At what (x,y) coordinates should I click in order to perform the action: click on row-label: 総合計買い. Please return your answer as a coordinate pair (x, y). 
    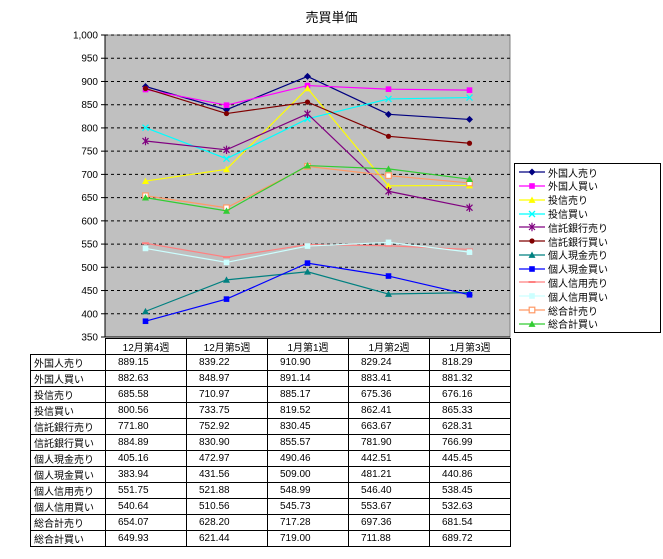
    Looking at the image, I should click on (68, 538).